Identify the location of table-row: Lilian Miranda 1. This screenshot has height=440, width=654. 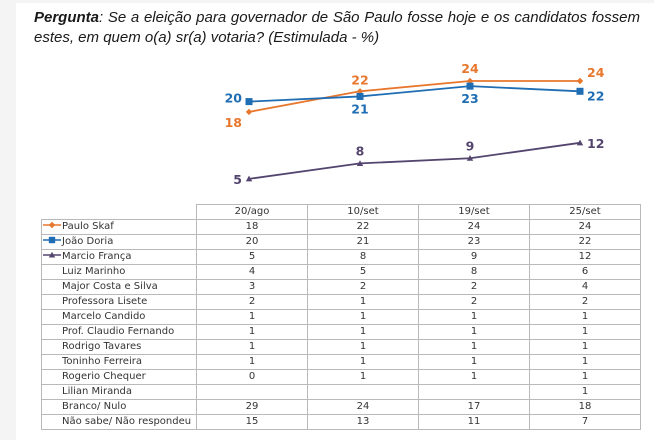
(341, 392).